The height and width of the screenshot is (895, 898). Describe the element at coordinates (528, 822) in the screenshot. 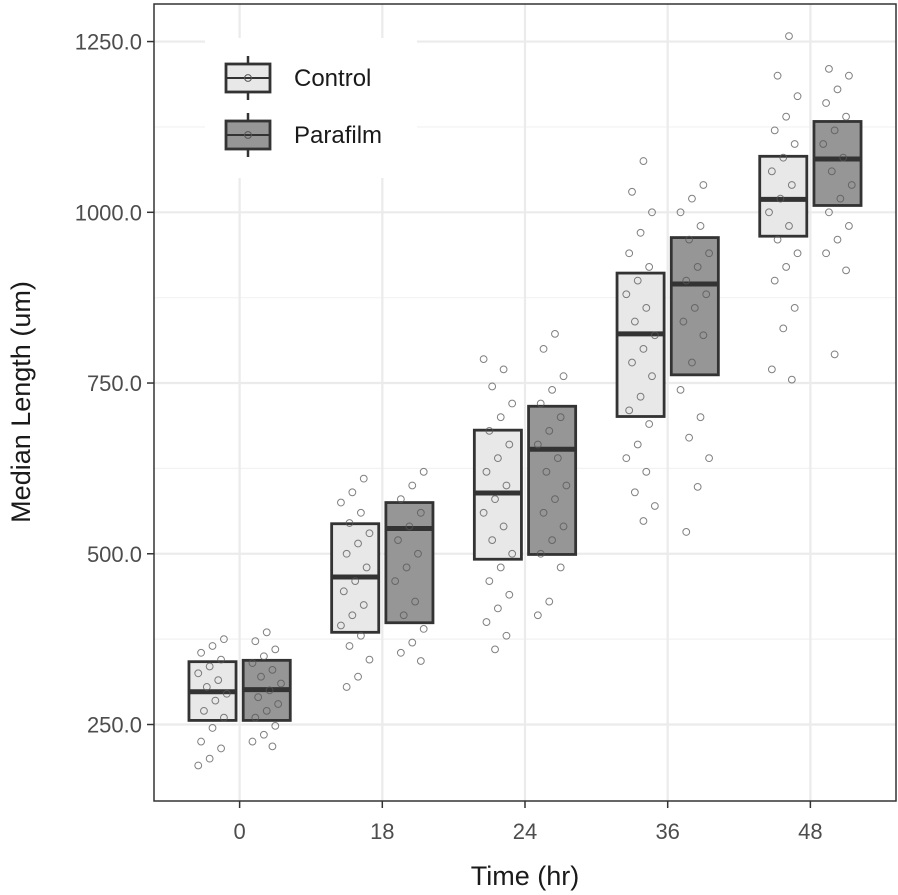

I see `x-axis: 0 18 24 36 48` at that location.